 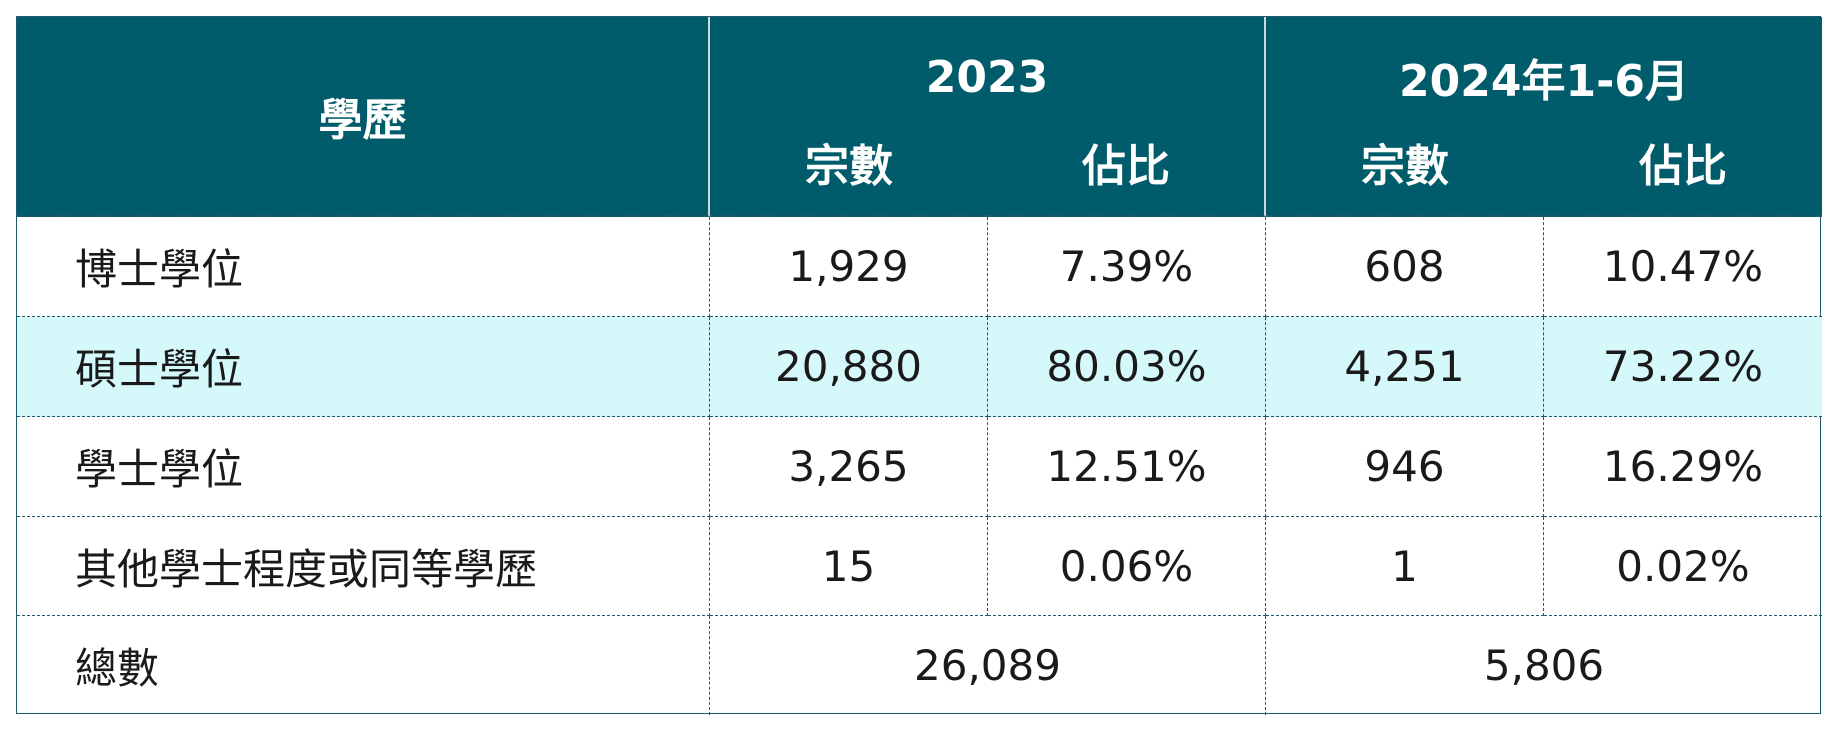 I want to click on cell-share-2024-masters: 73.22%, so click(x=1683, y=367).